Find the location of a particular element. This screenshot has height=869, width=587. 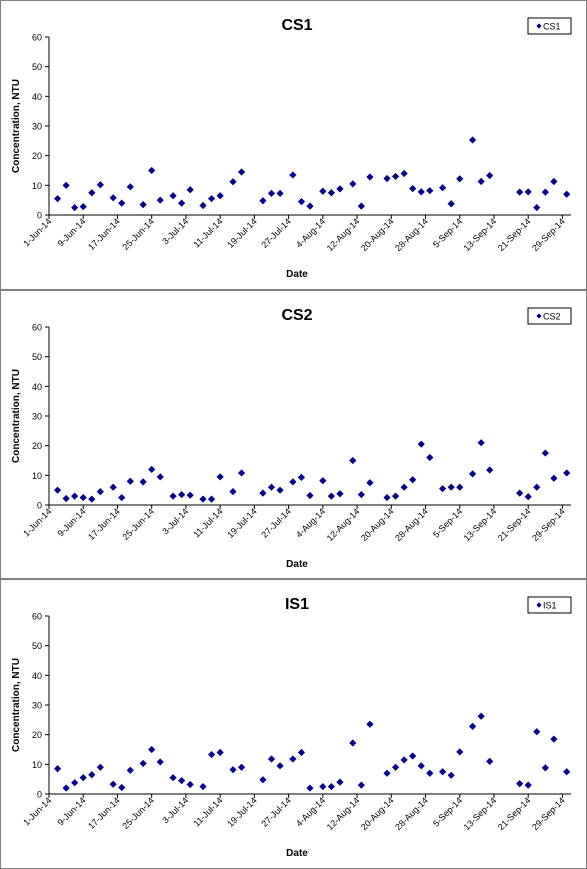

x-tick-label: 12-Aug-14 is located at coordinates (343, 524).